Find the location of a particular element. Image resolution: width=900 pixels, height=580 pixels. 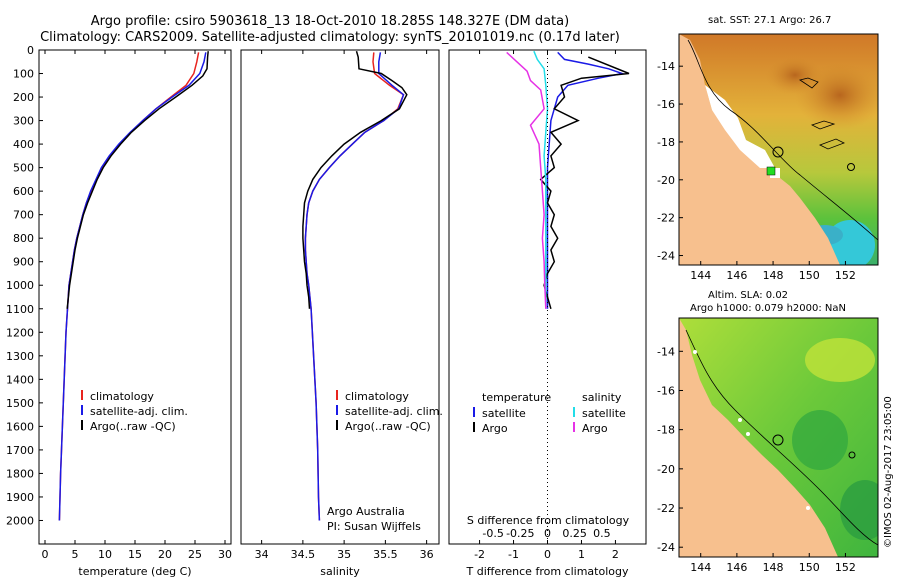

sla-map-title: Altim. SLA: 0.02 is located at coordinates (748, 295).